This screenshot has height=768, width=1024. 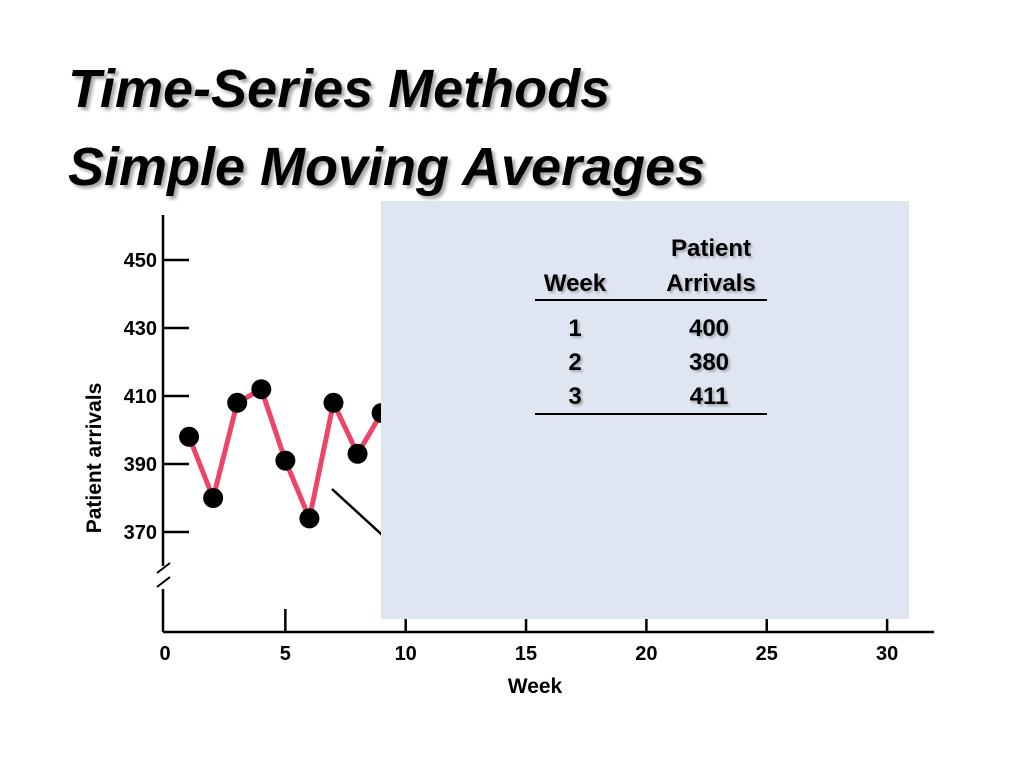 I want to click on table-row-1-week: 1, so click(x=575, y=328).